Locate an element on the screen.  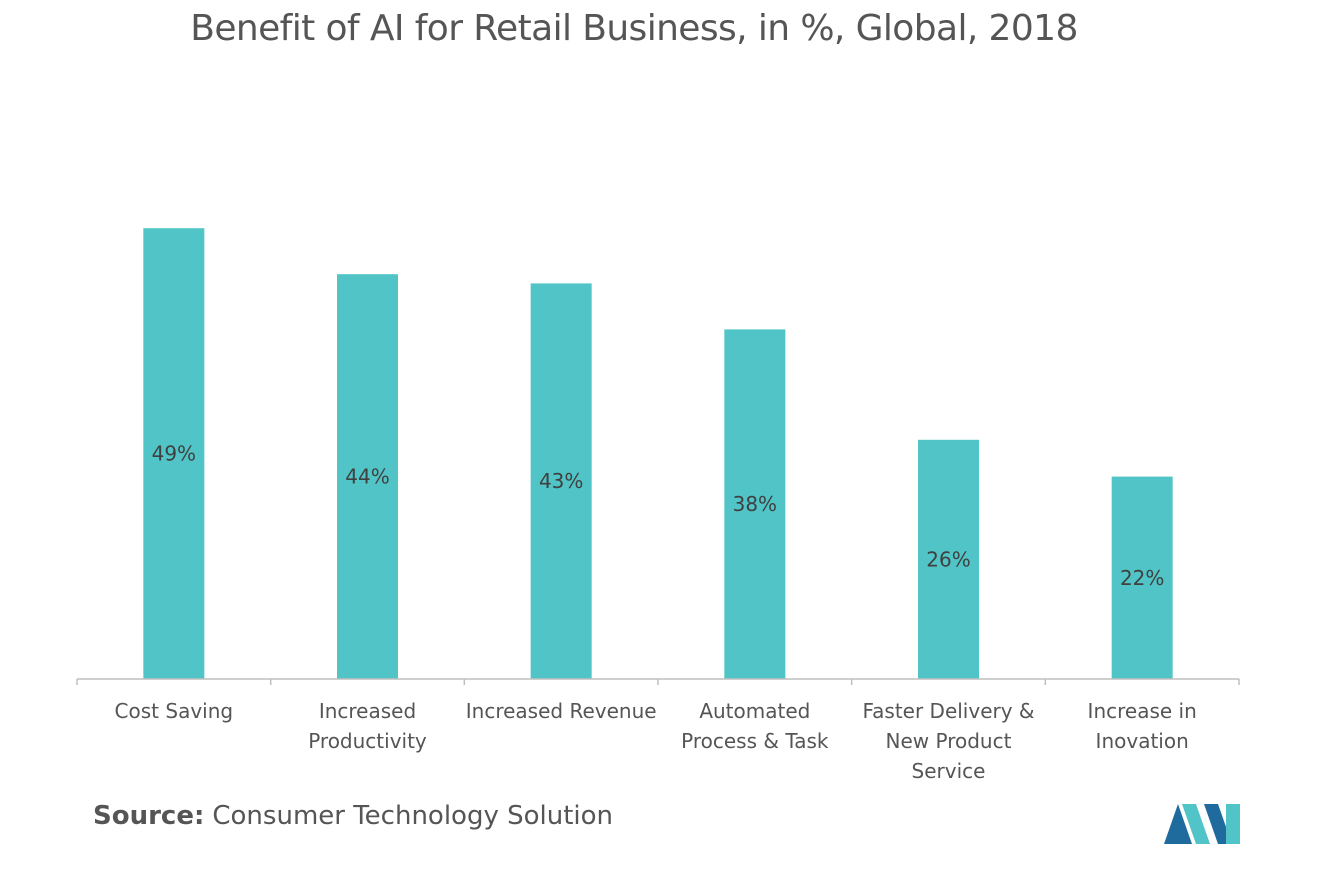
category-label: Cost Saving is located at coordinates (174, 711).